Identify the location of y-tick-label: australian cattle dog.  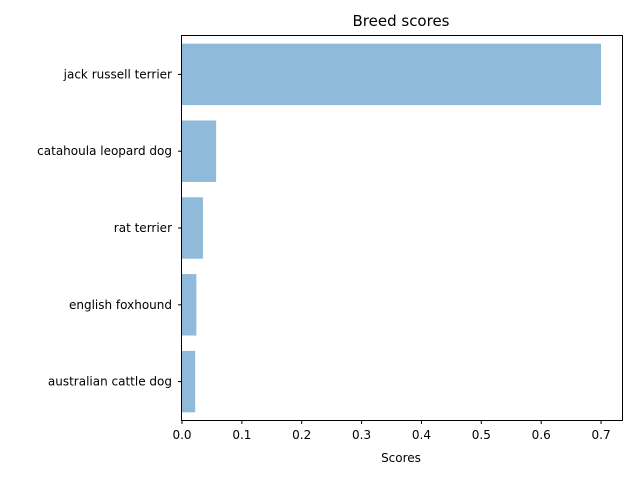
(110, 382).